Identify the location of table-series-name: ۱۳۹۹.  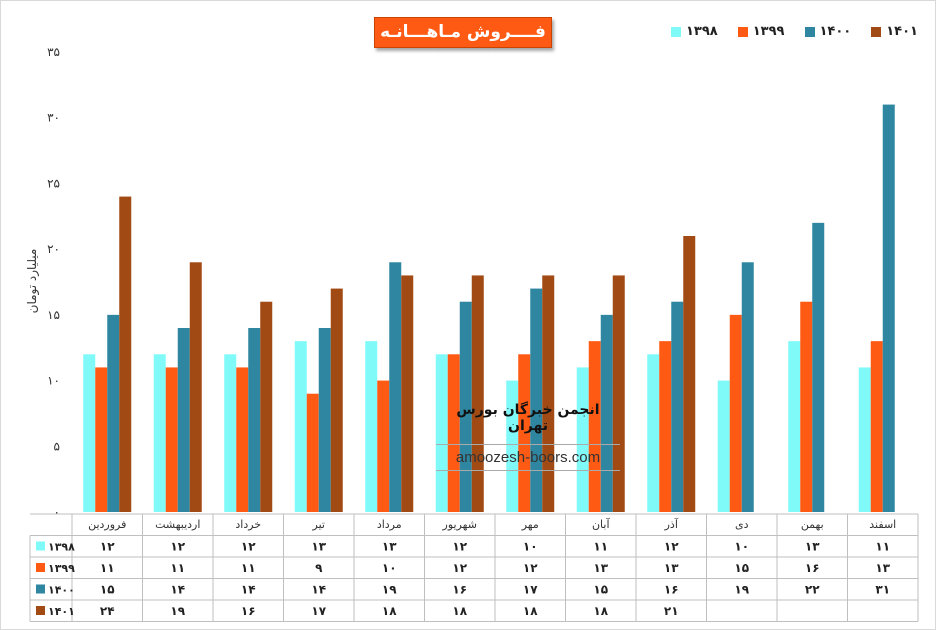
(61, 568).